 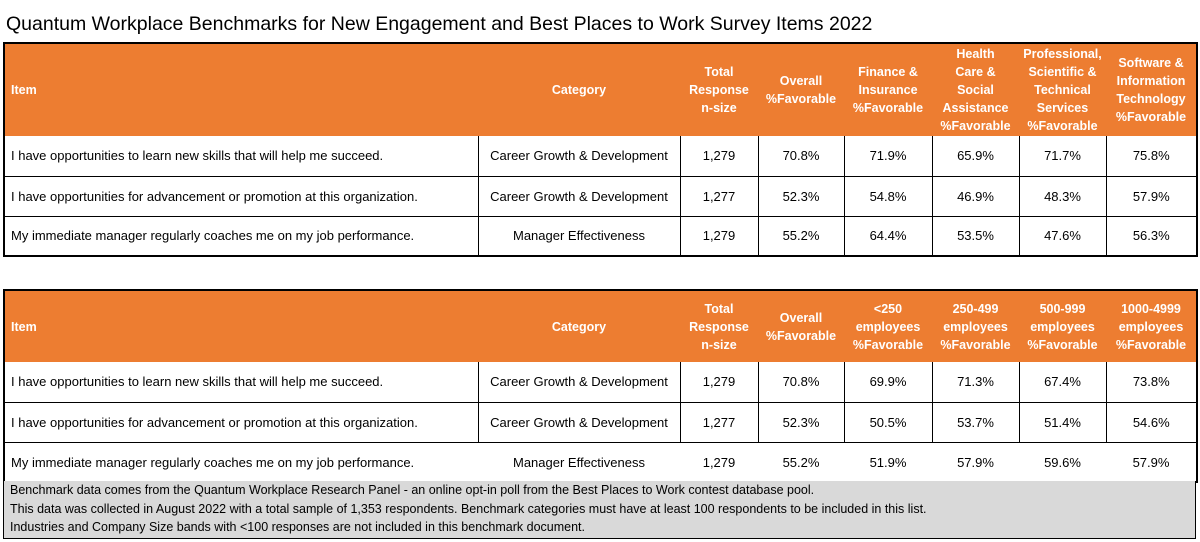 What do you see at coordinates (976, 236) in the screenshot?
I see `value-cell: 53.5%` at bounding box center [976, 236].